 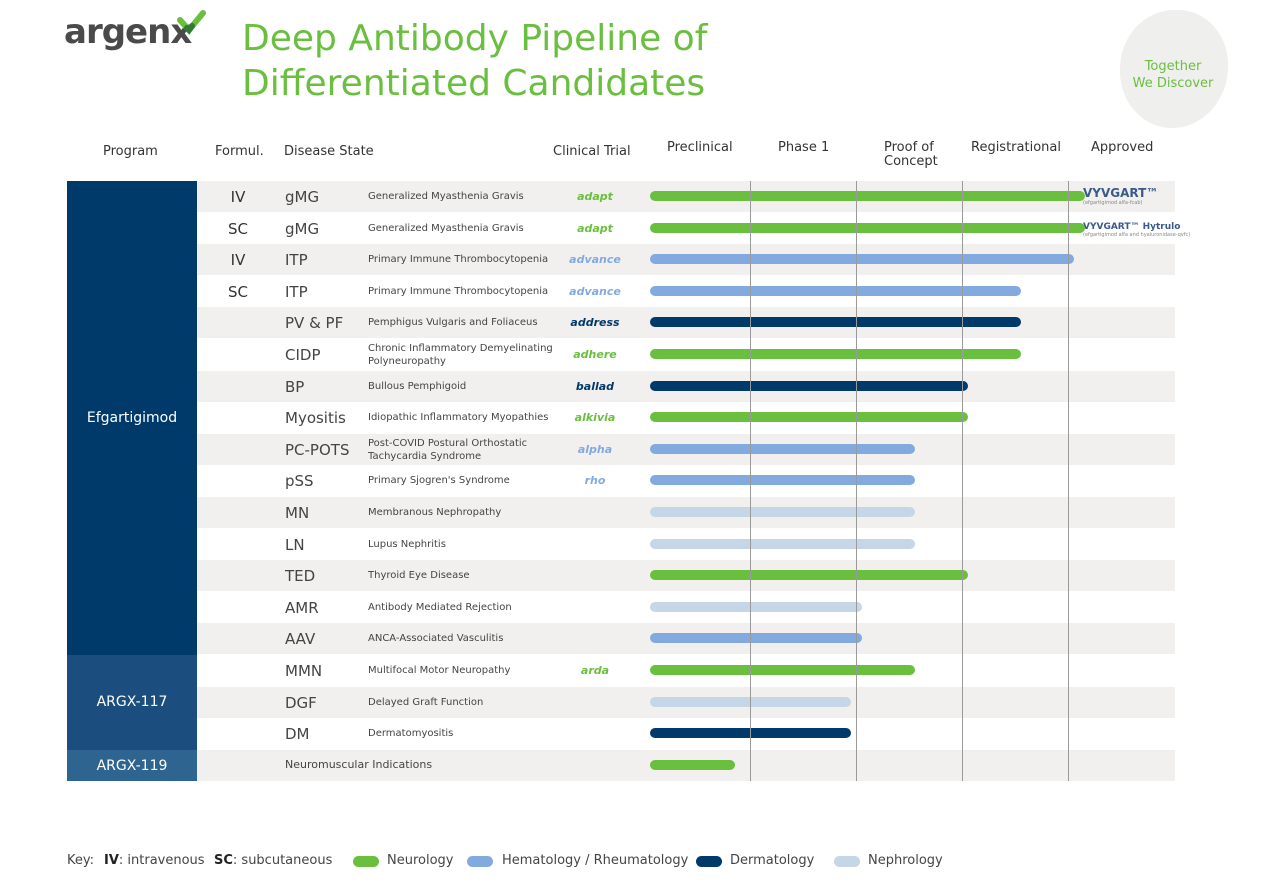 What do you see at coordinates (300, 639) in the screenshot?
I see `indication-abbr: AAV` at bounding box center [300, 639].